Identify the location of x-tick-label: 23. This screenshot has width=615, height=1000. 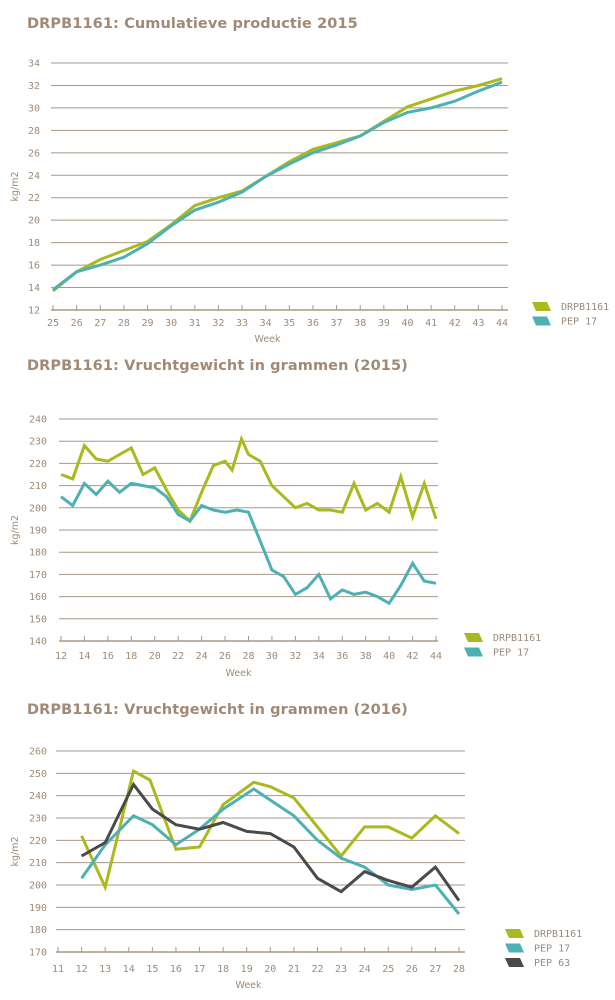
(341, 969).